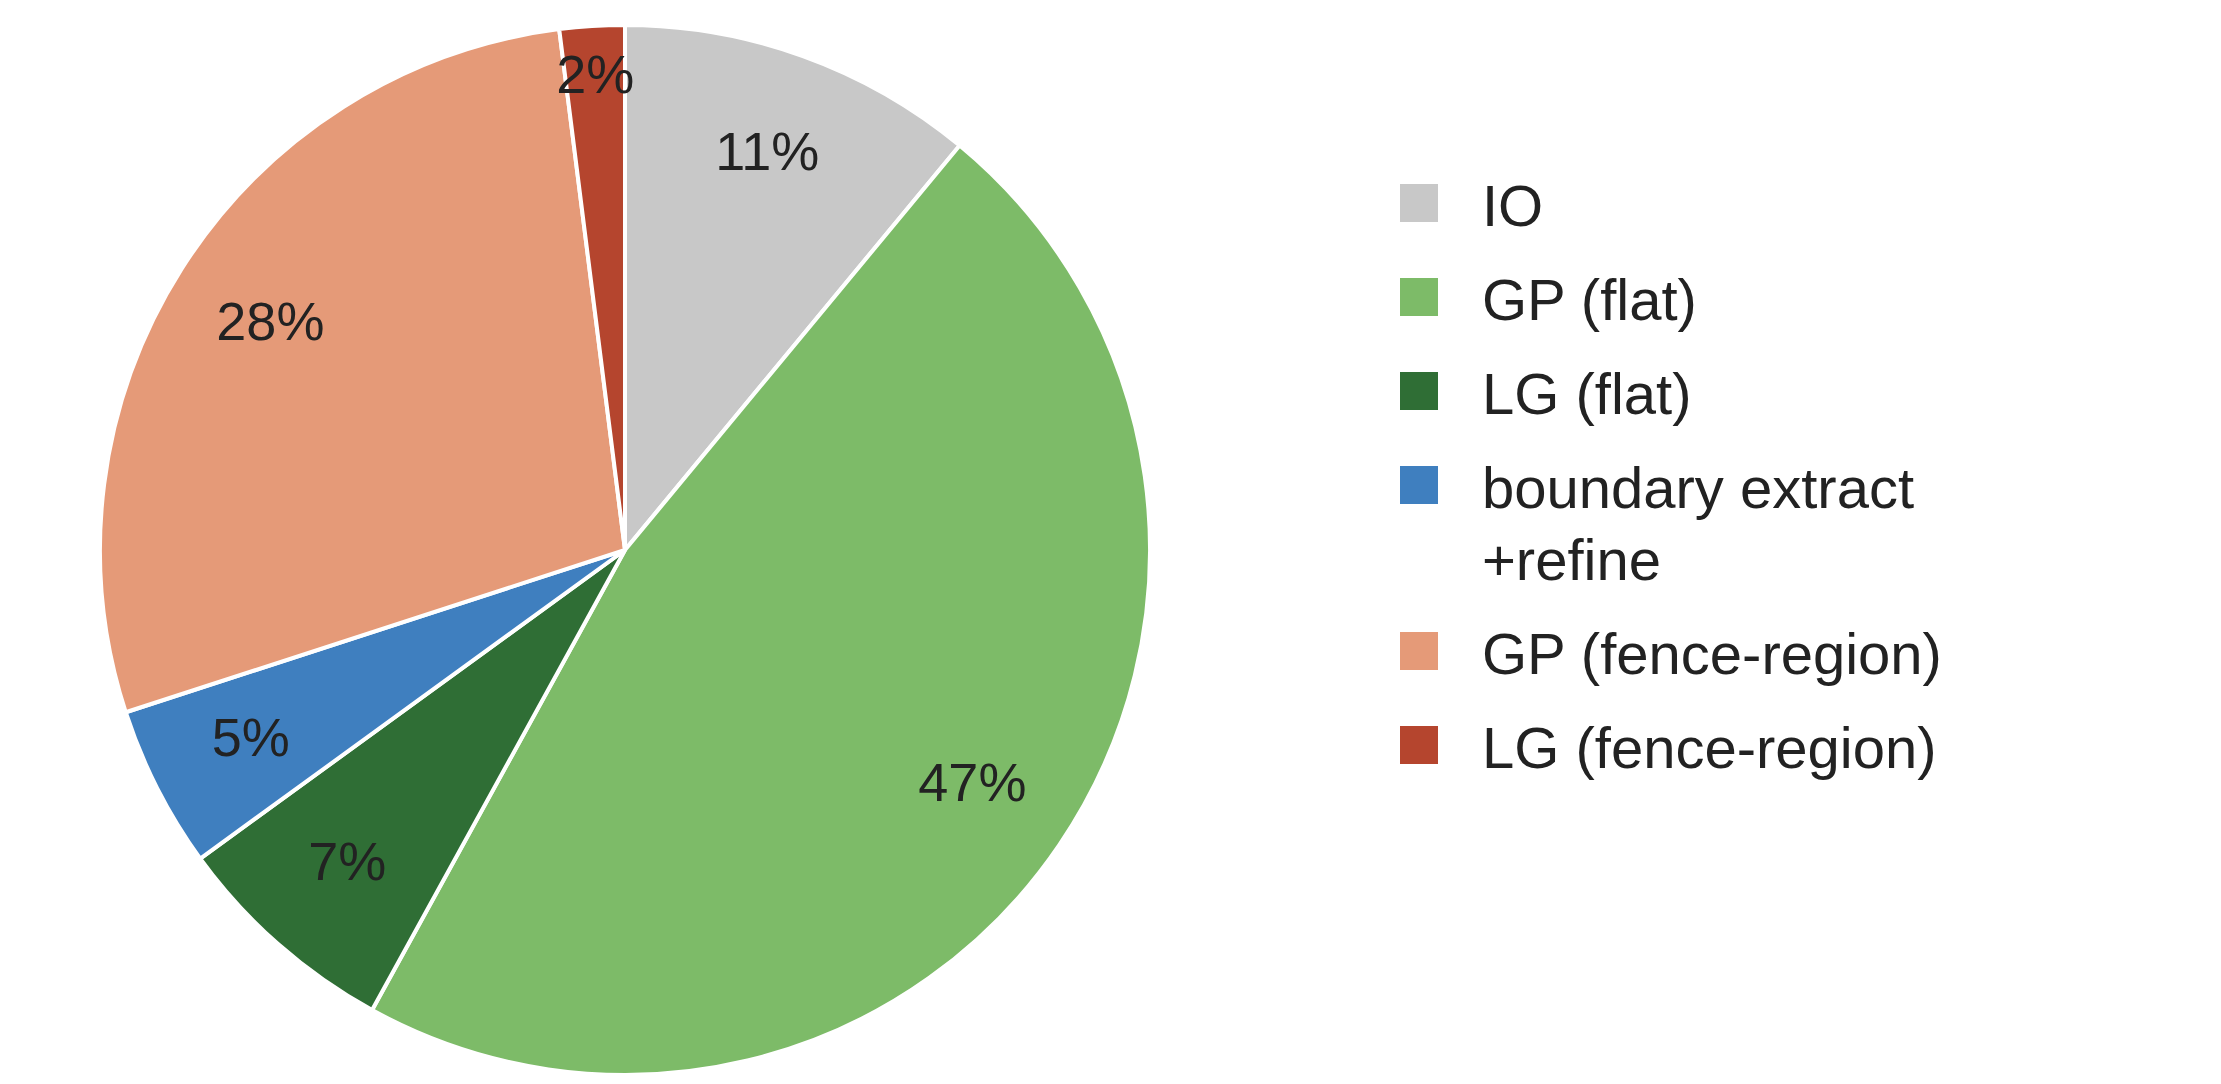 Image resolution: width=2221 pixels, height=1084 pixels. Describe the element at coordinates (1587, 394) in the screenshot. I see `legend-label: LG (flat)` at that location.